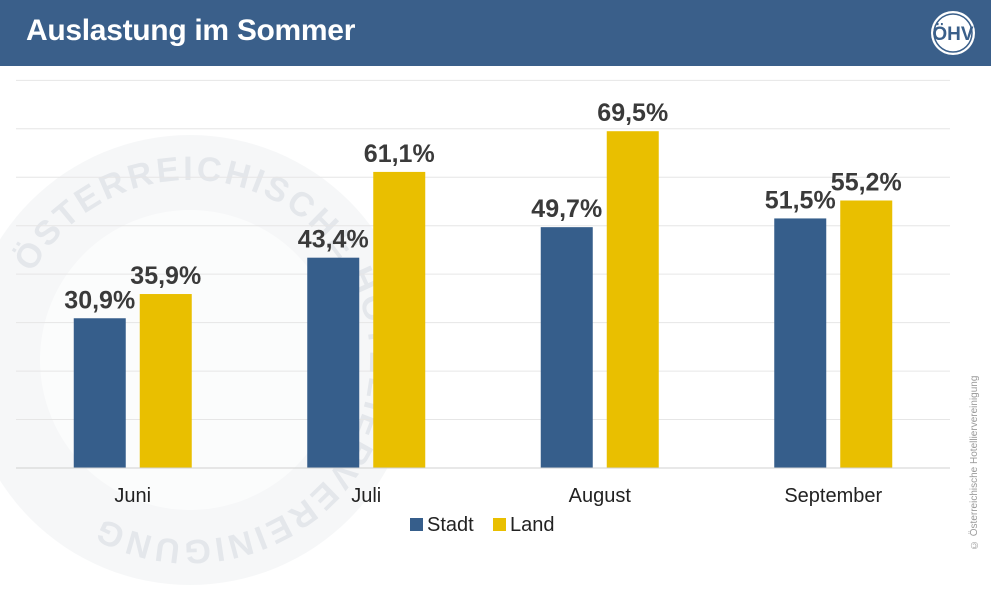 This screenshot has height=590, width=991. Describe the element at coordinates (191, 30) in the screenshot. I see `page-title: Auslastung im Sommer` at that location.